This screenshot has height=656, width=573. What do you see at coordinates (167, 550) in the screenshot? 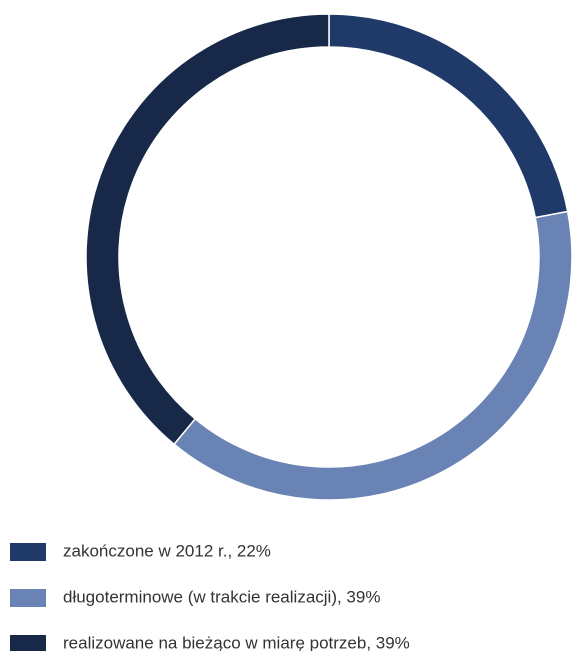
I see `legend-label: zakończone w 2012 r., 22%` at bounding box center [167, 550].